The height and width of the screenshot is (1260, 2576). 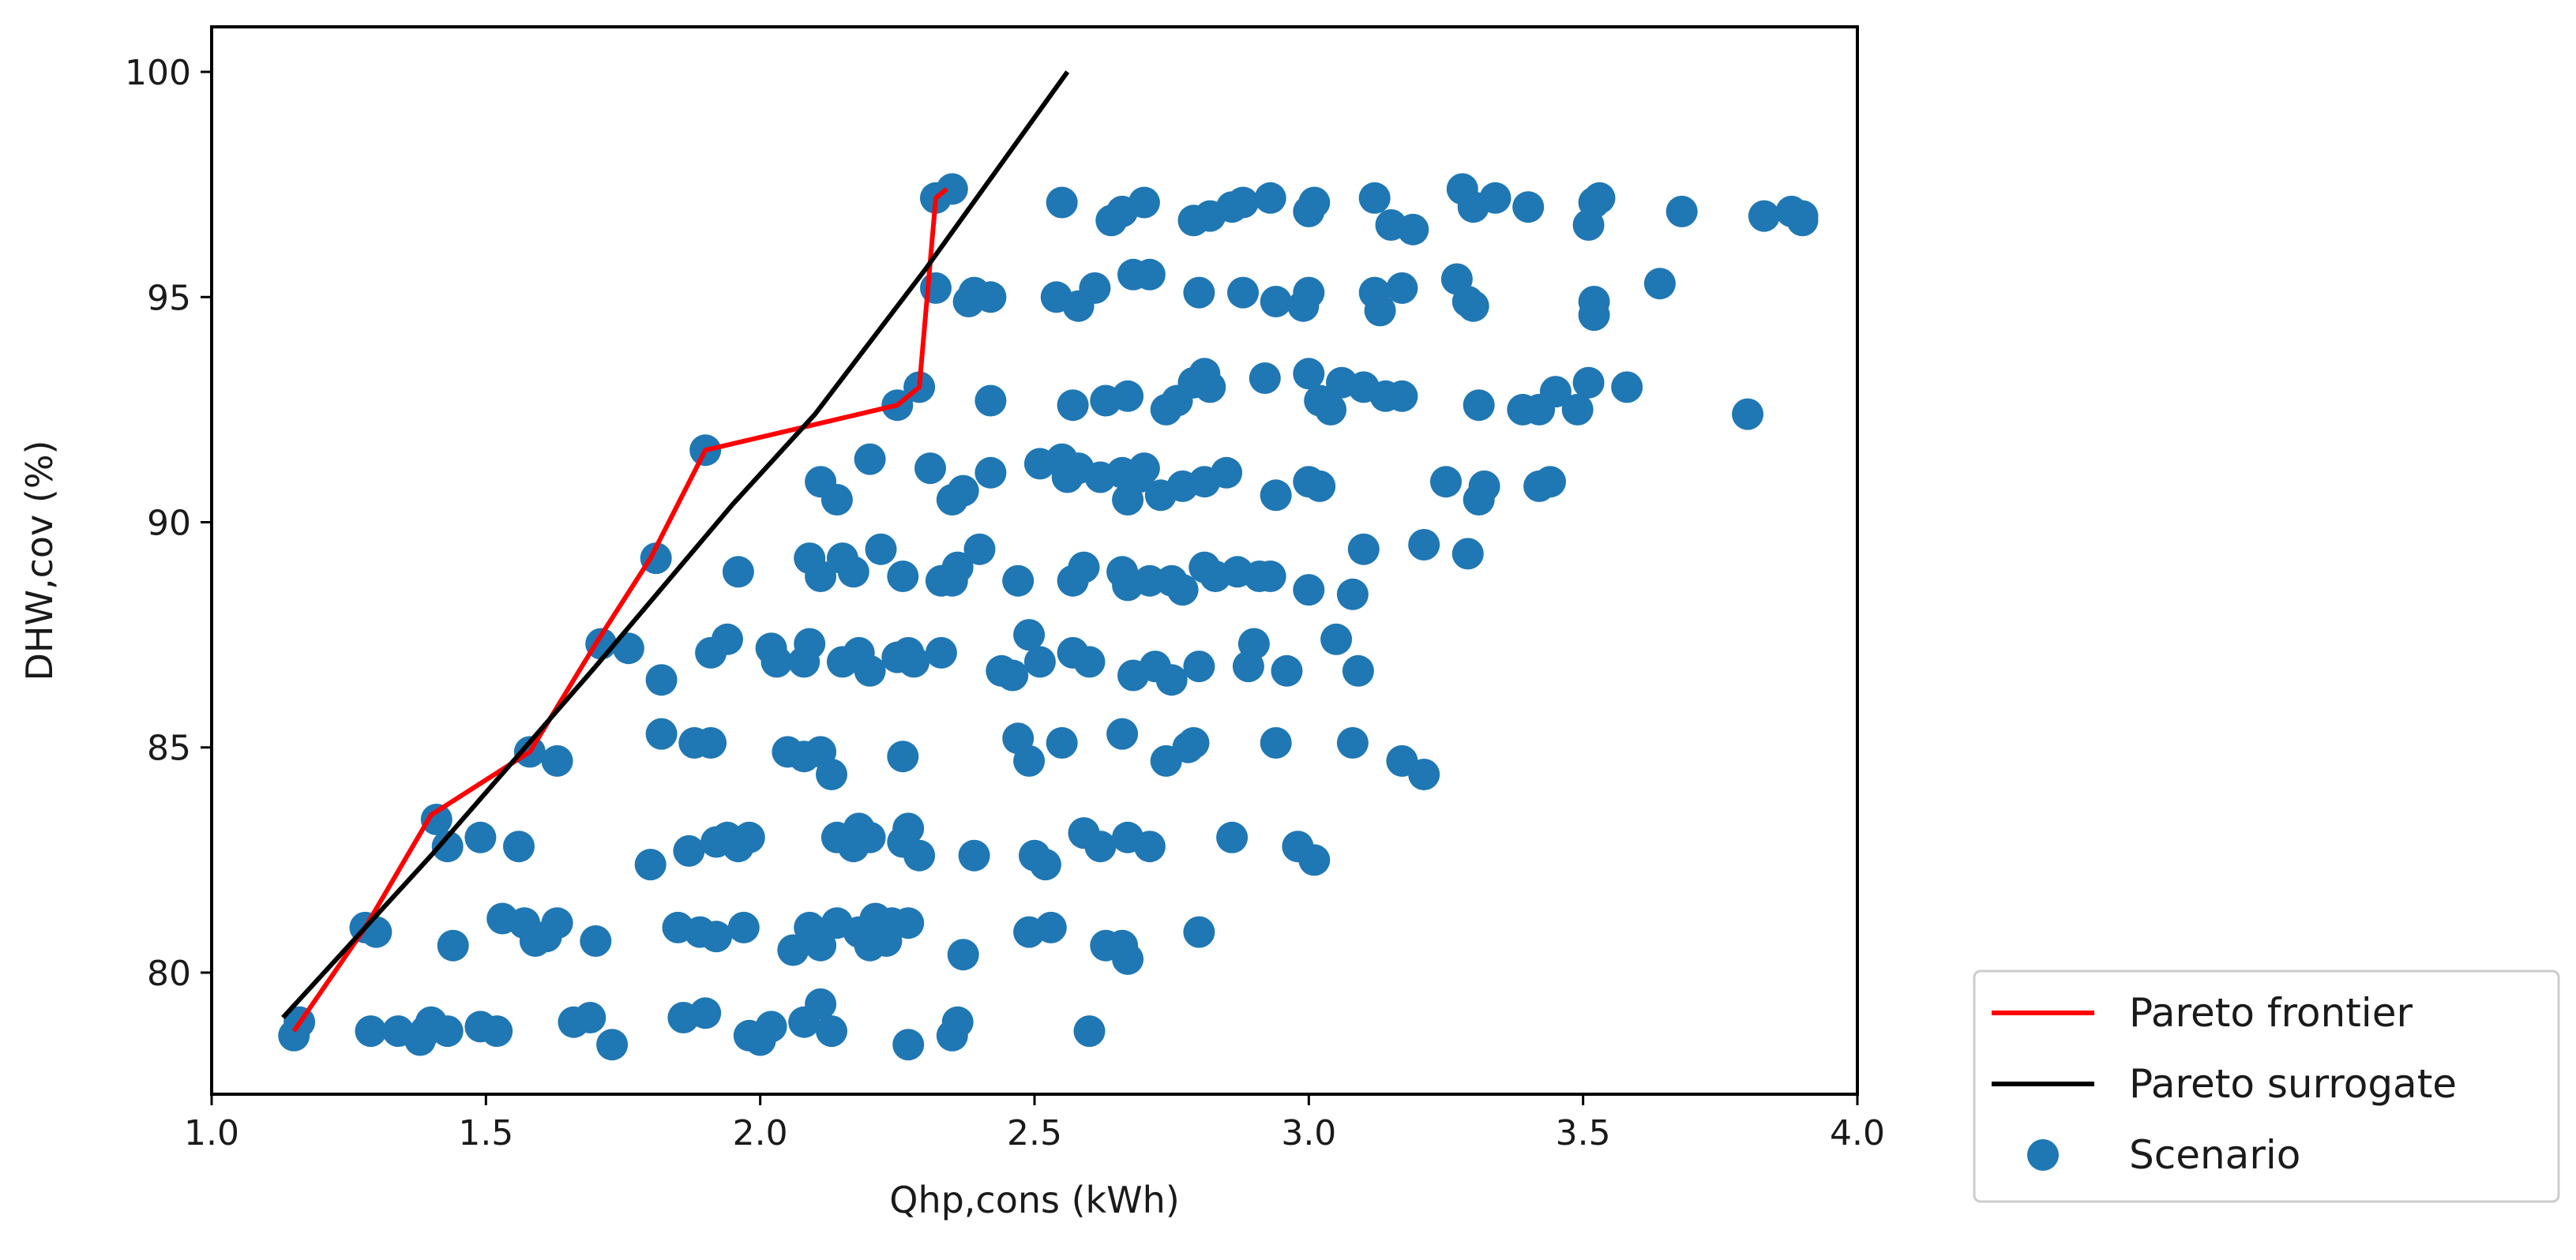 What do you see at coordinates (485, 1133) in the screenshot?
I see `x-tick-label: 1.5` at bounding box center [485, 1133].